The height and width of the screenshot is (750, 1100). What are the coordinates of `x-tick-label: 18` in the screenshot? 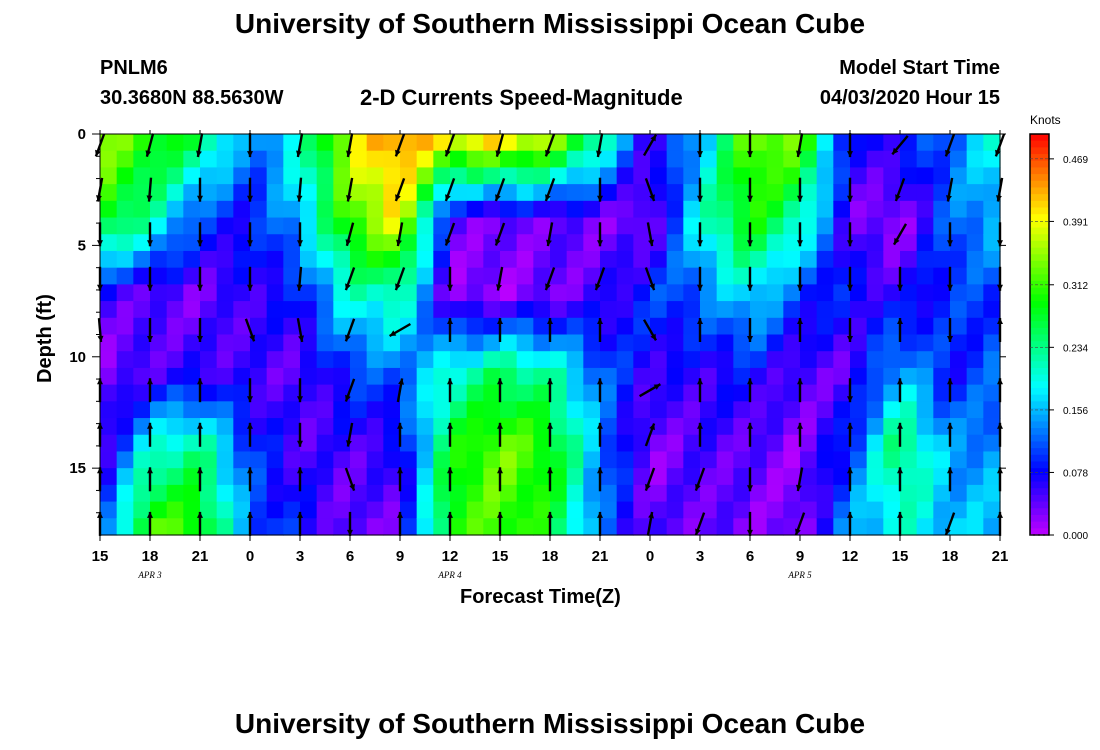 It's located at (950, 556).